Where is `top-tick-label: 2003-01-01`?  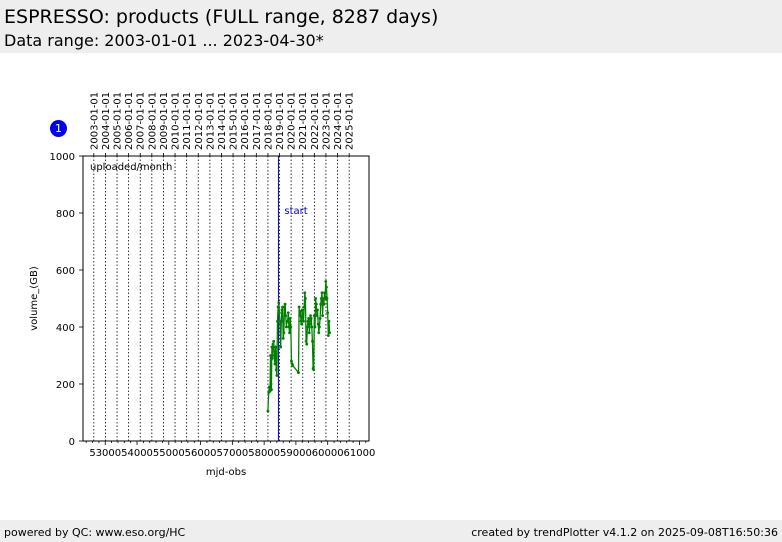
top-tick-label: 2003-01-01 is located at coordinates (94, 121).